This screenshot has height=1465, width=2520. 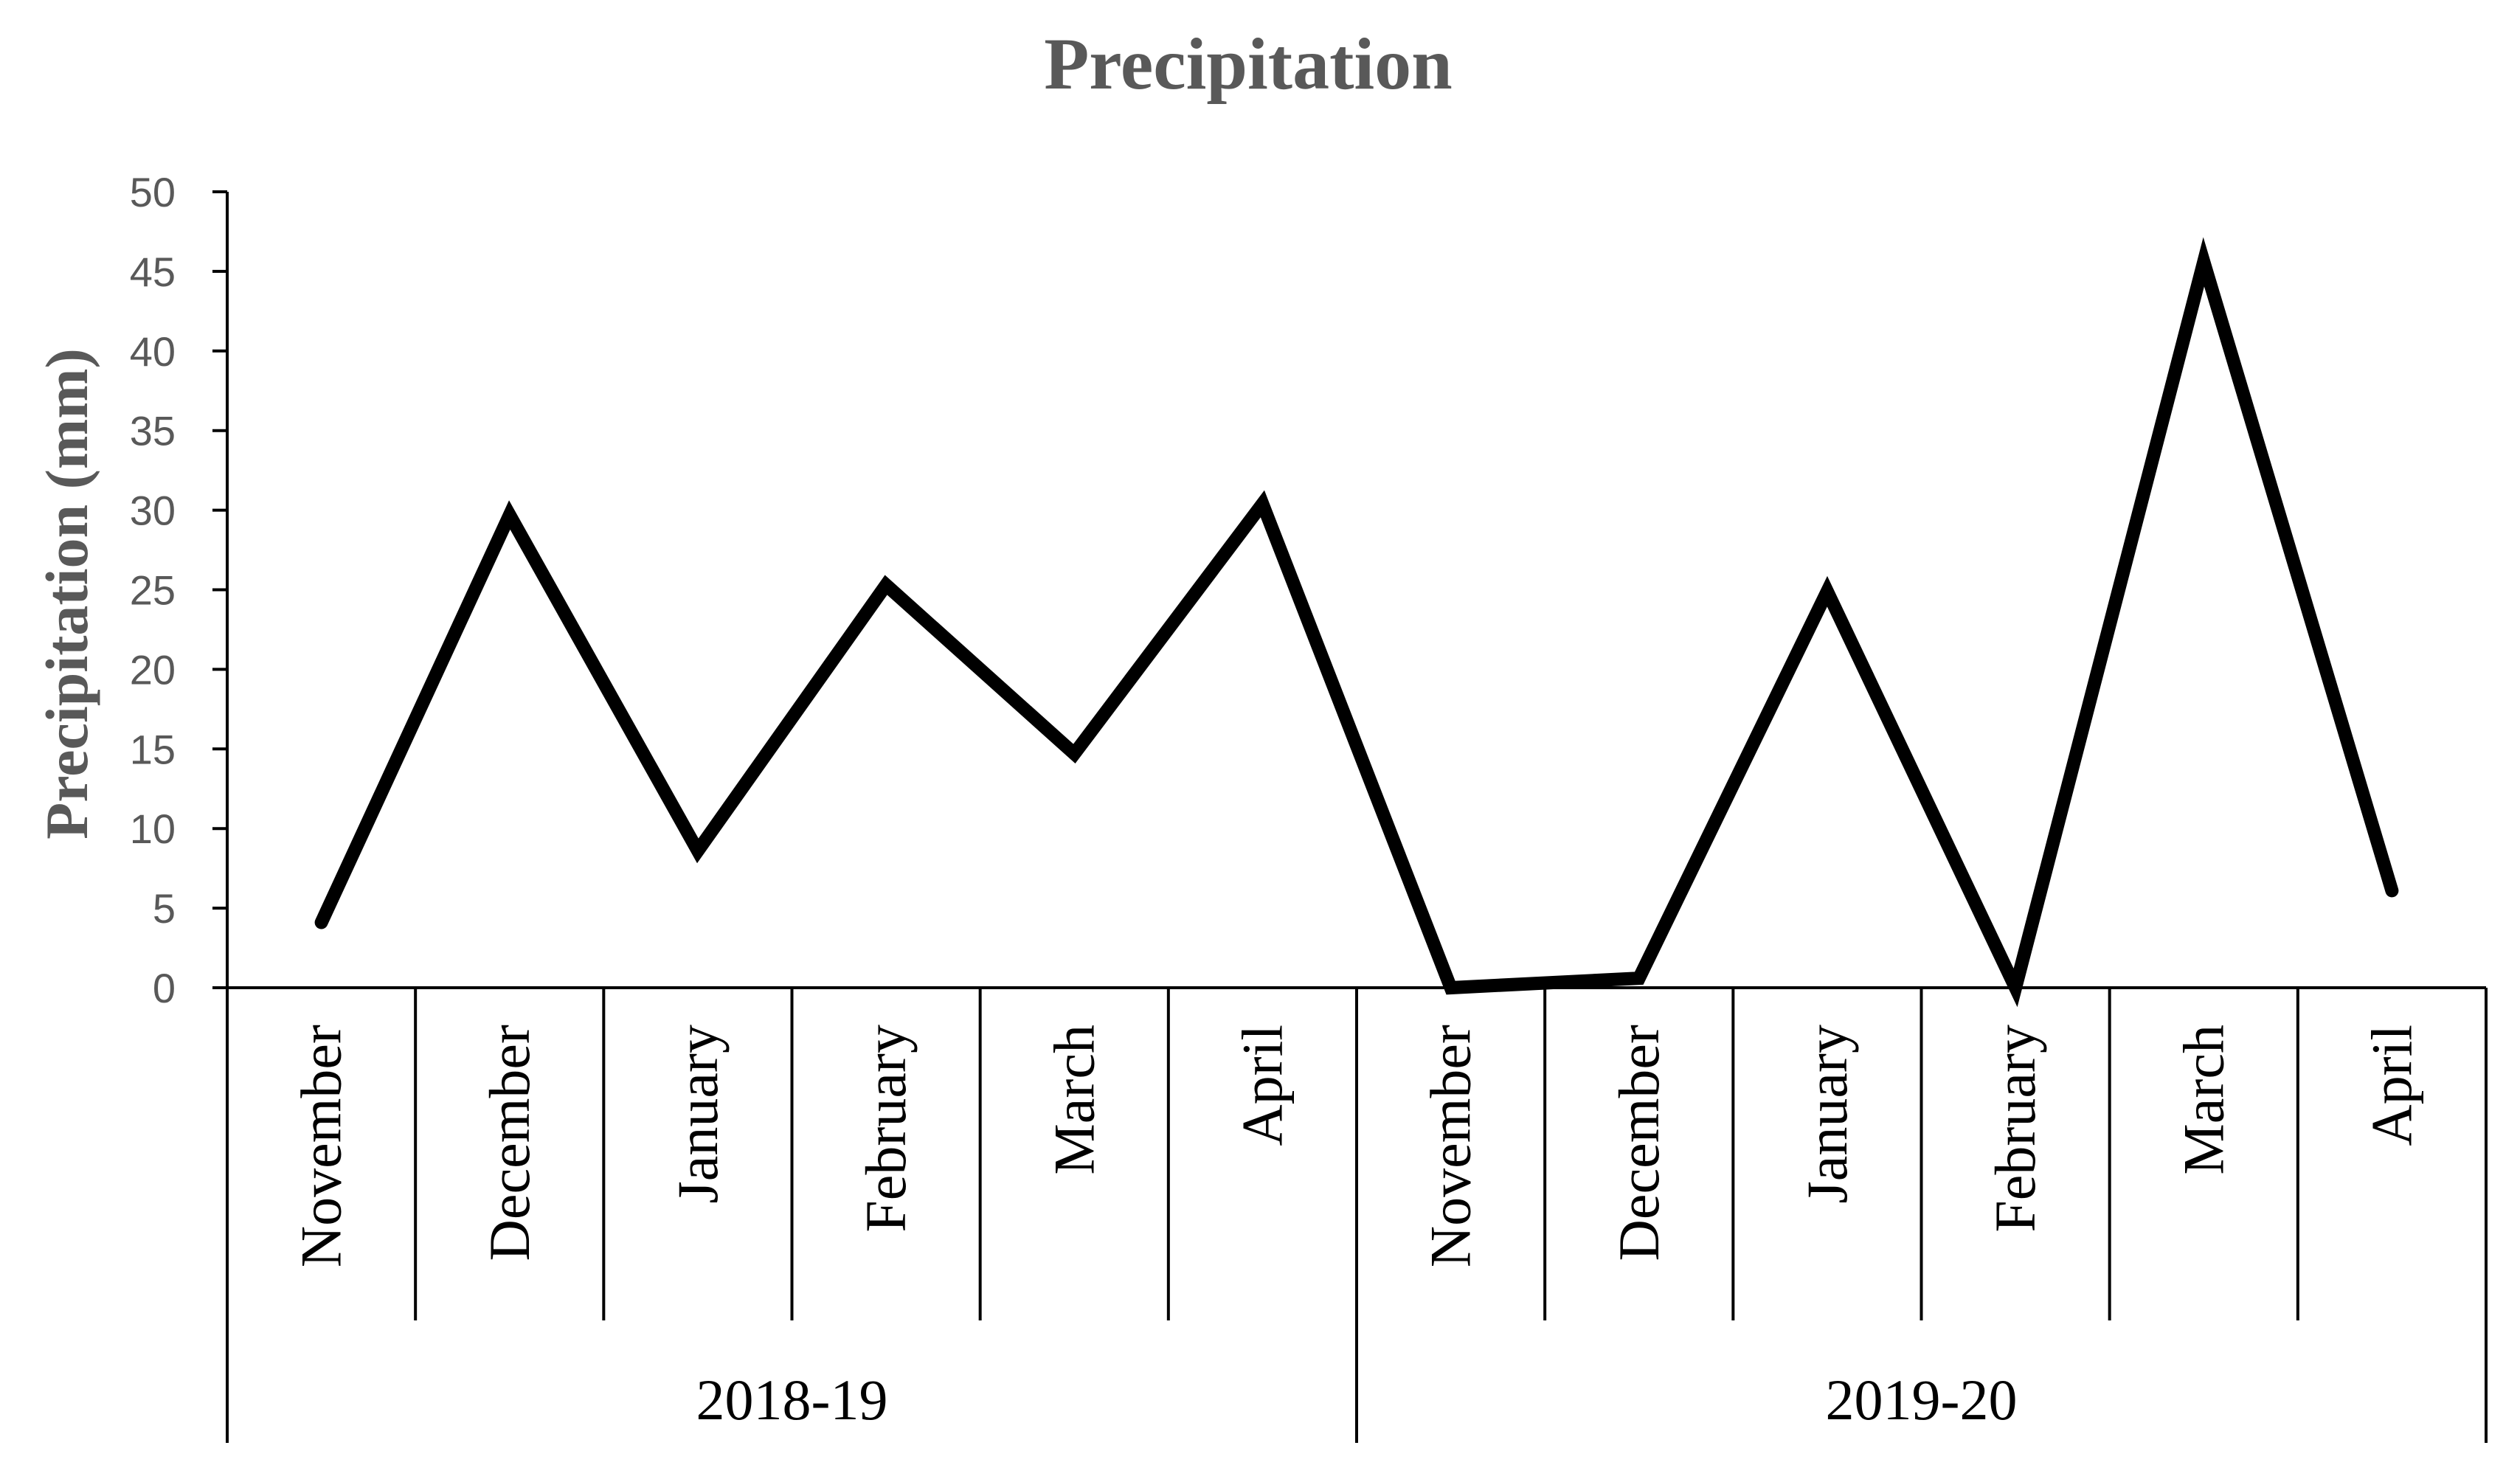 I want to click on y-tick-label: 15, so click(x=153, y=749).